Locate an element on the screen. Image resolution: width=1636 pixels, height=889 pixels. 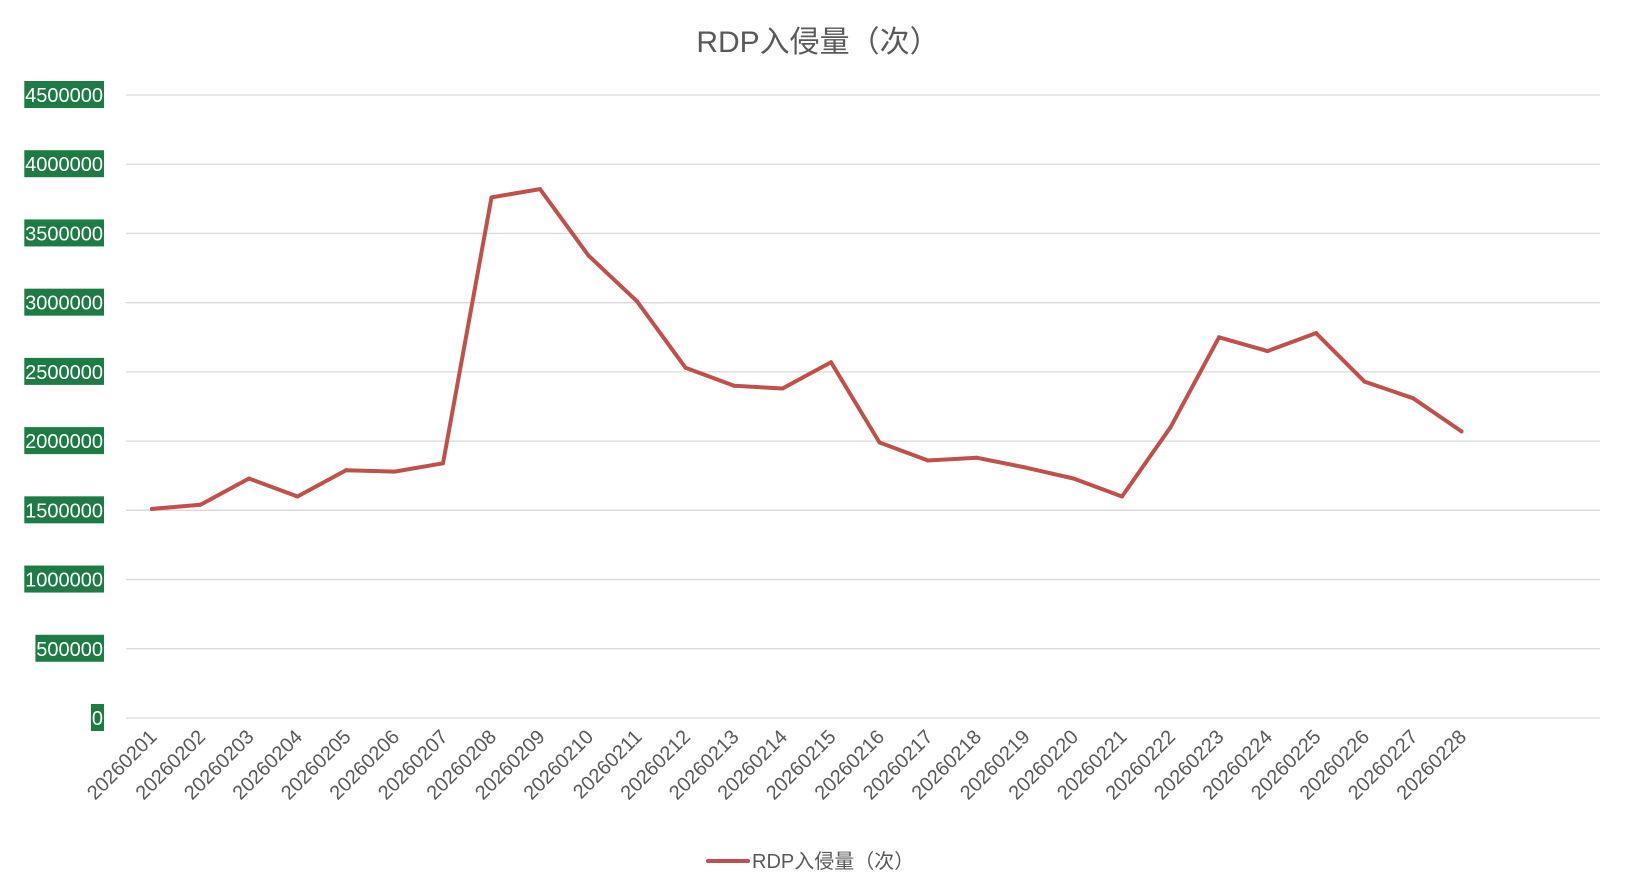
legend-label: RDP入侵量（次） is located at coordinates (833, 861).